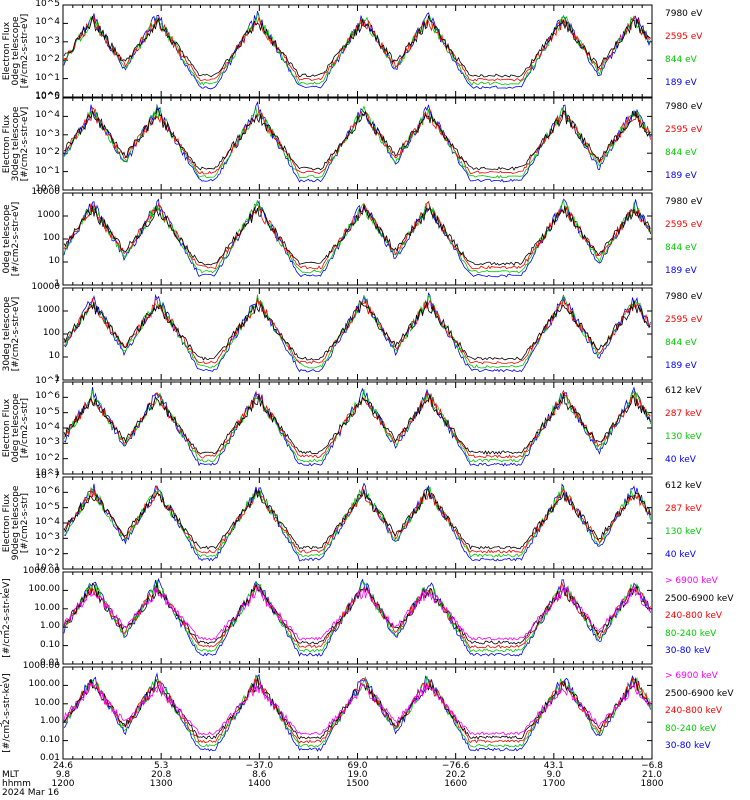 This screenshot has height=800, width=750. I want to click on x-tick-time: 1500, so click(357, 784).